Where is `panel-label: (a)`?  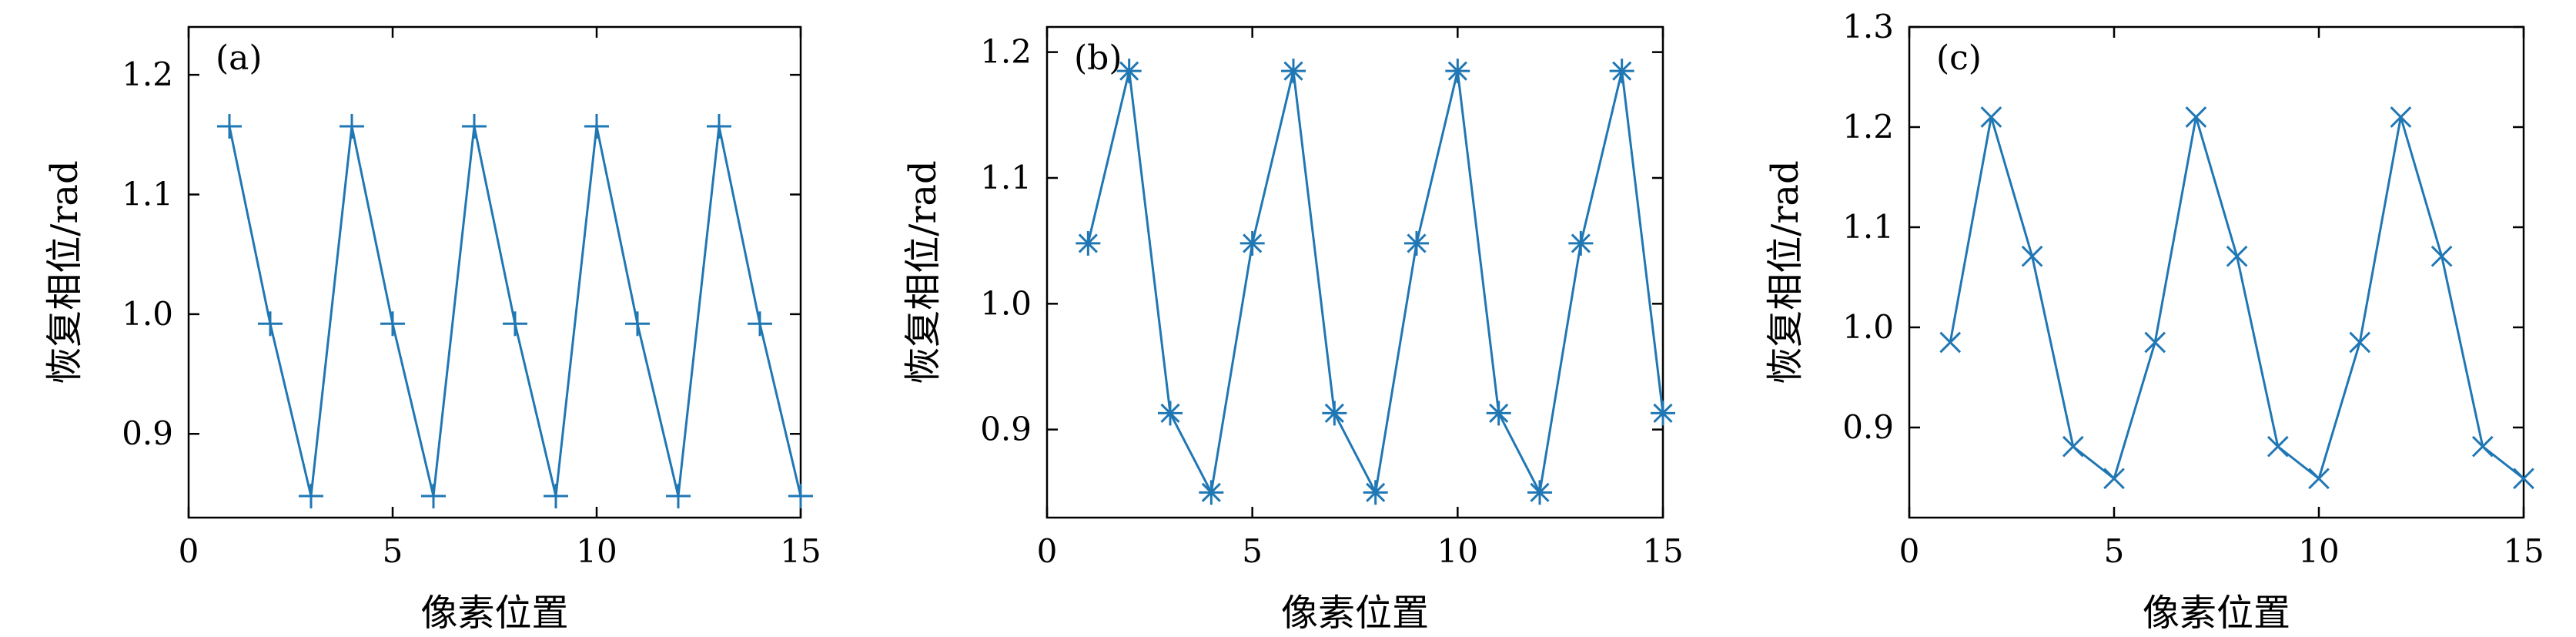 panel-label: (a) is located at coordinates (240, 58).